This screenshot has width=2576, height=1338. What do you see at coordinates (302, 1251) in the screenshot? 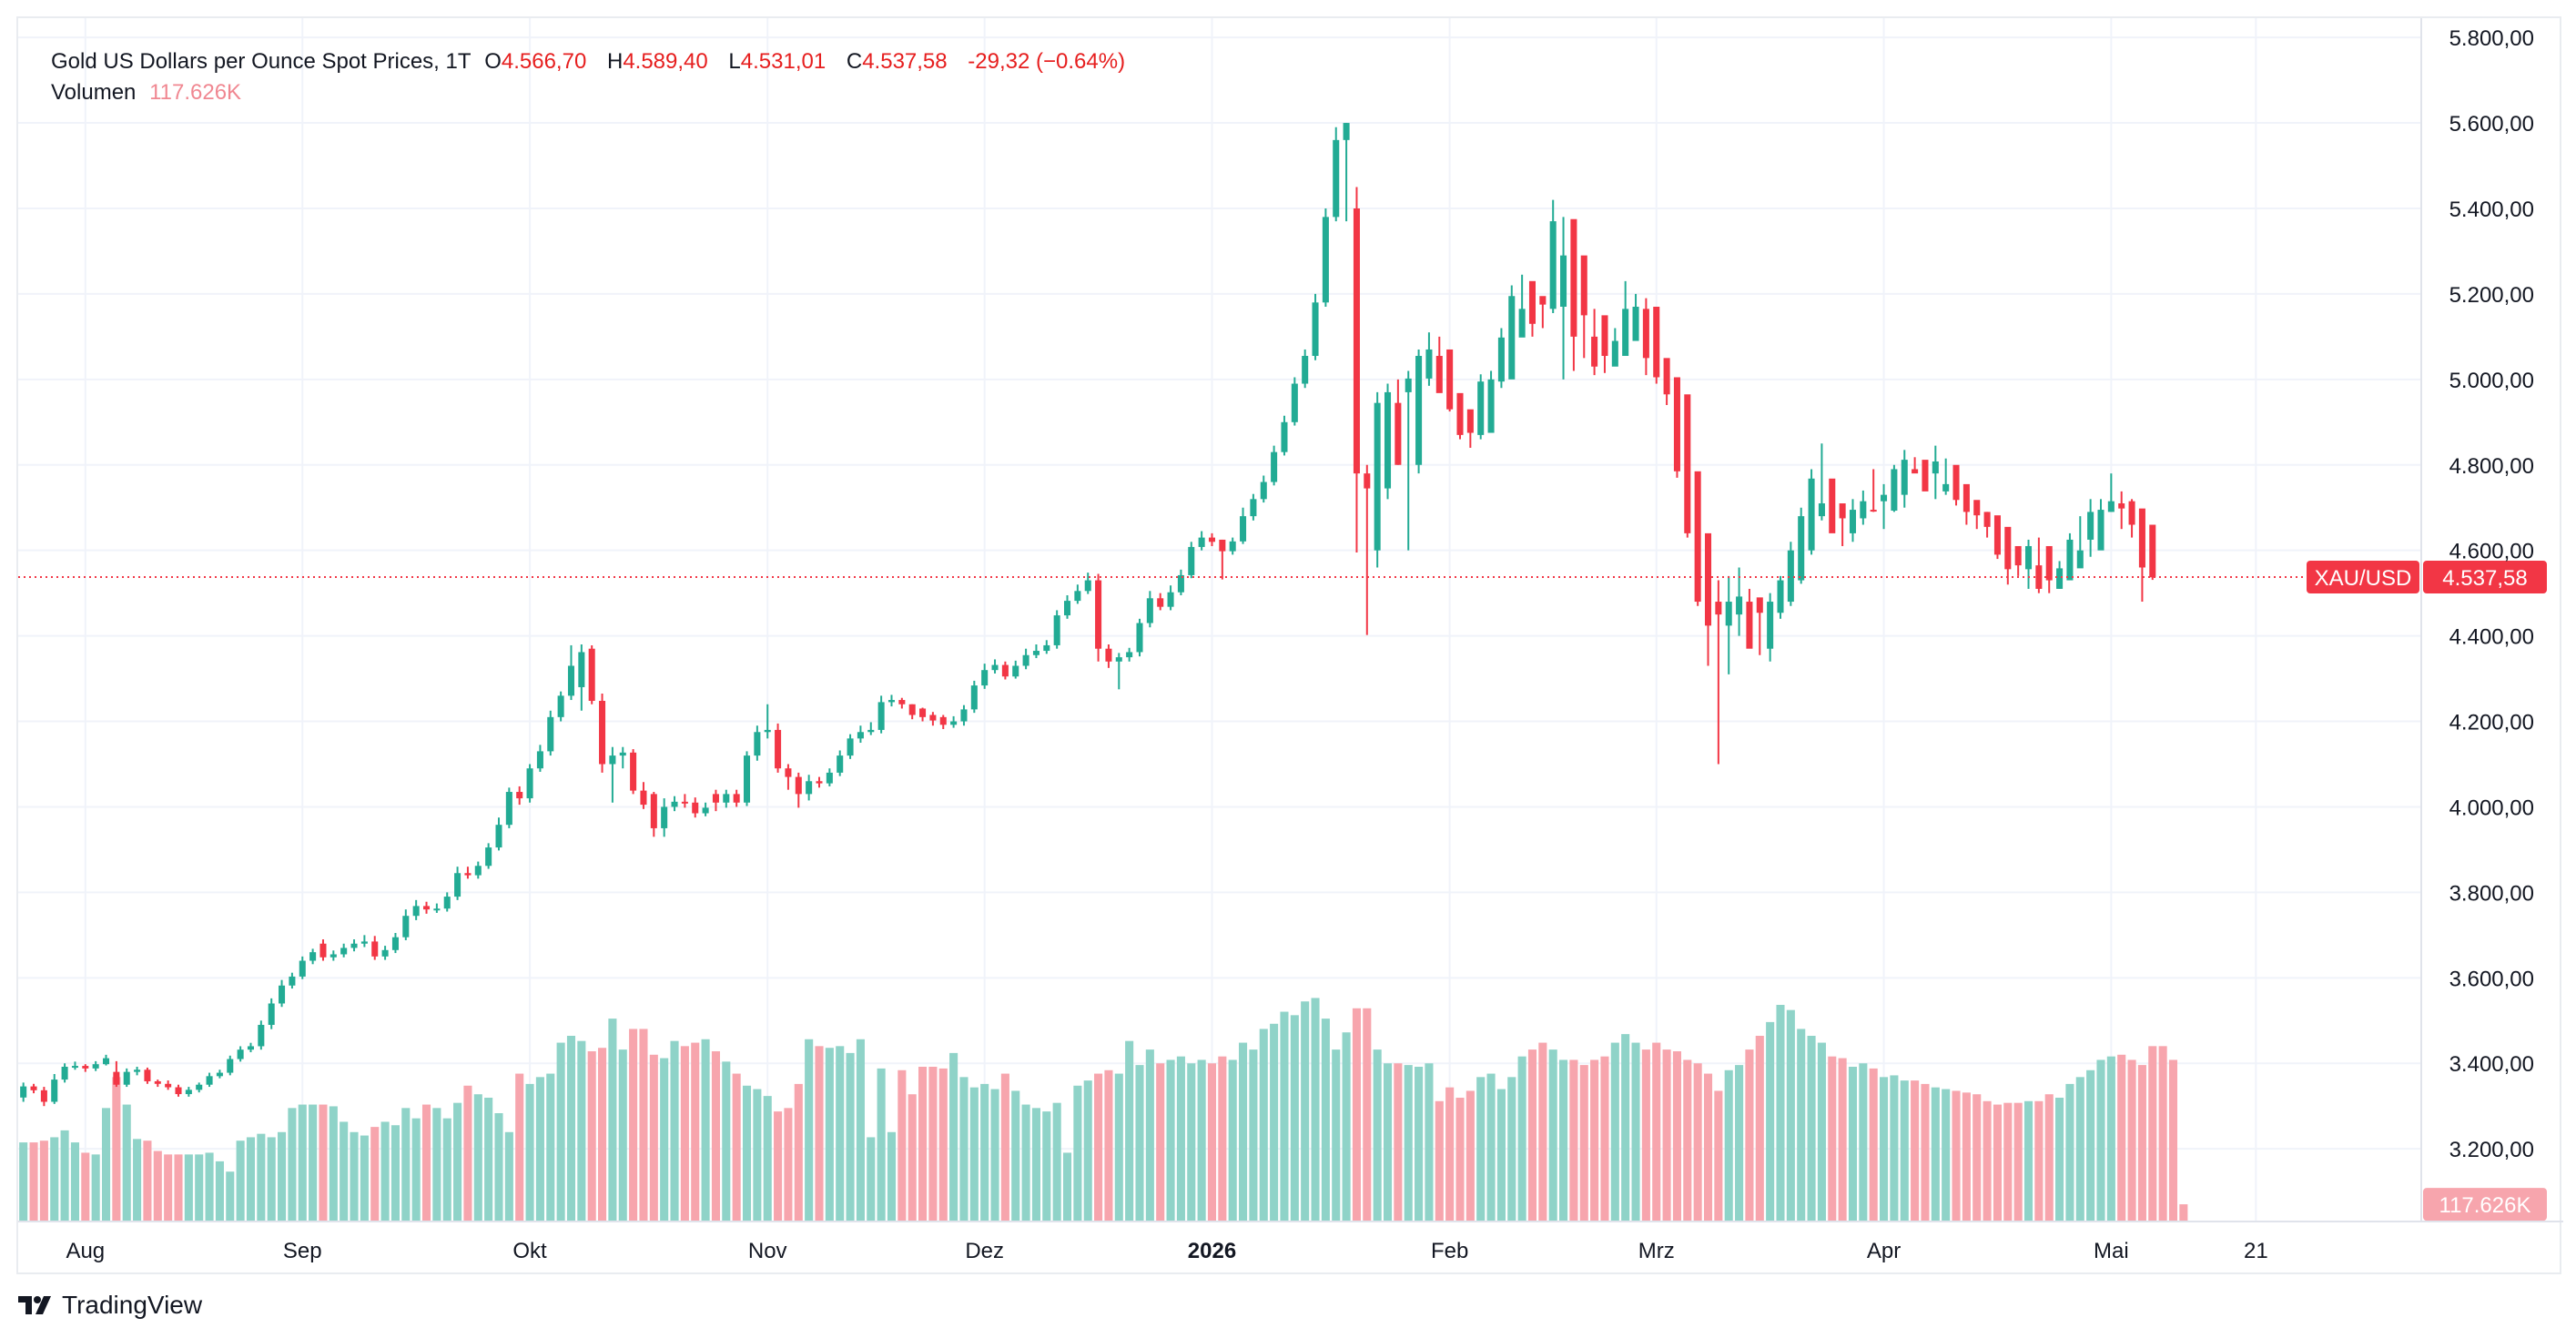
I see `x-tick-label: Sep` at bounding box center [302, 1251].